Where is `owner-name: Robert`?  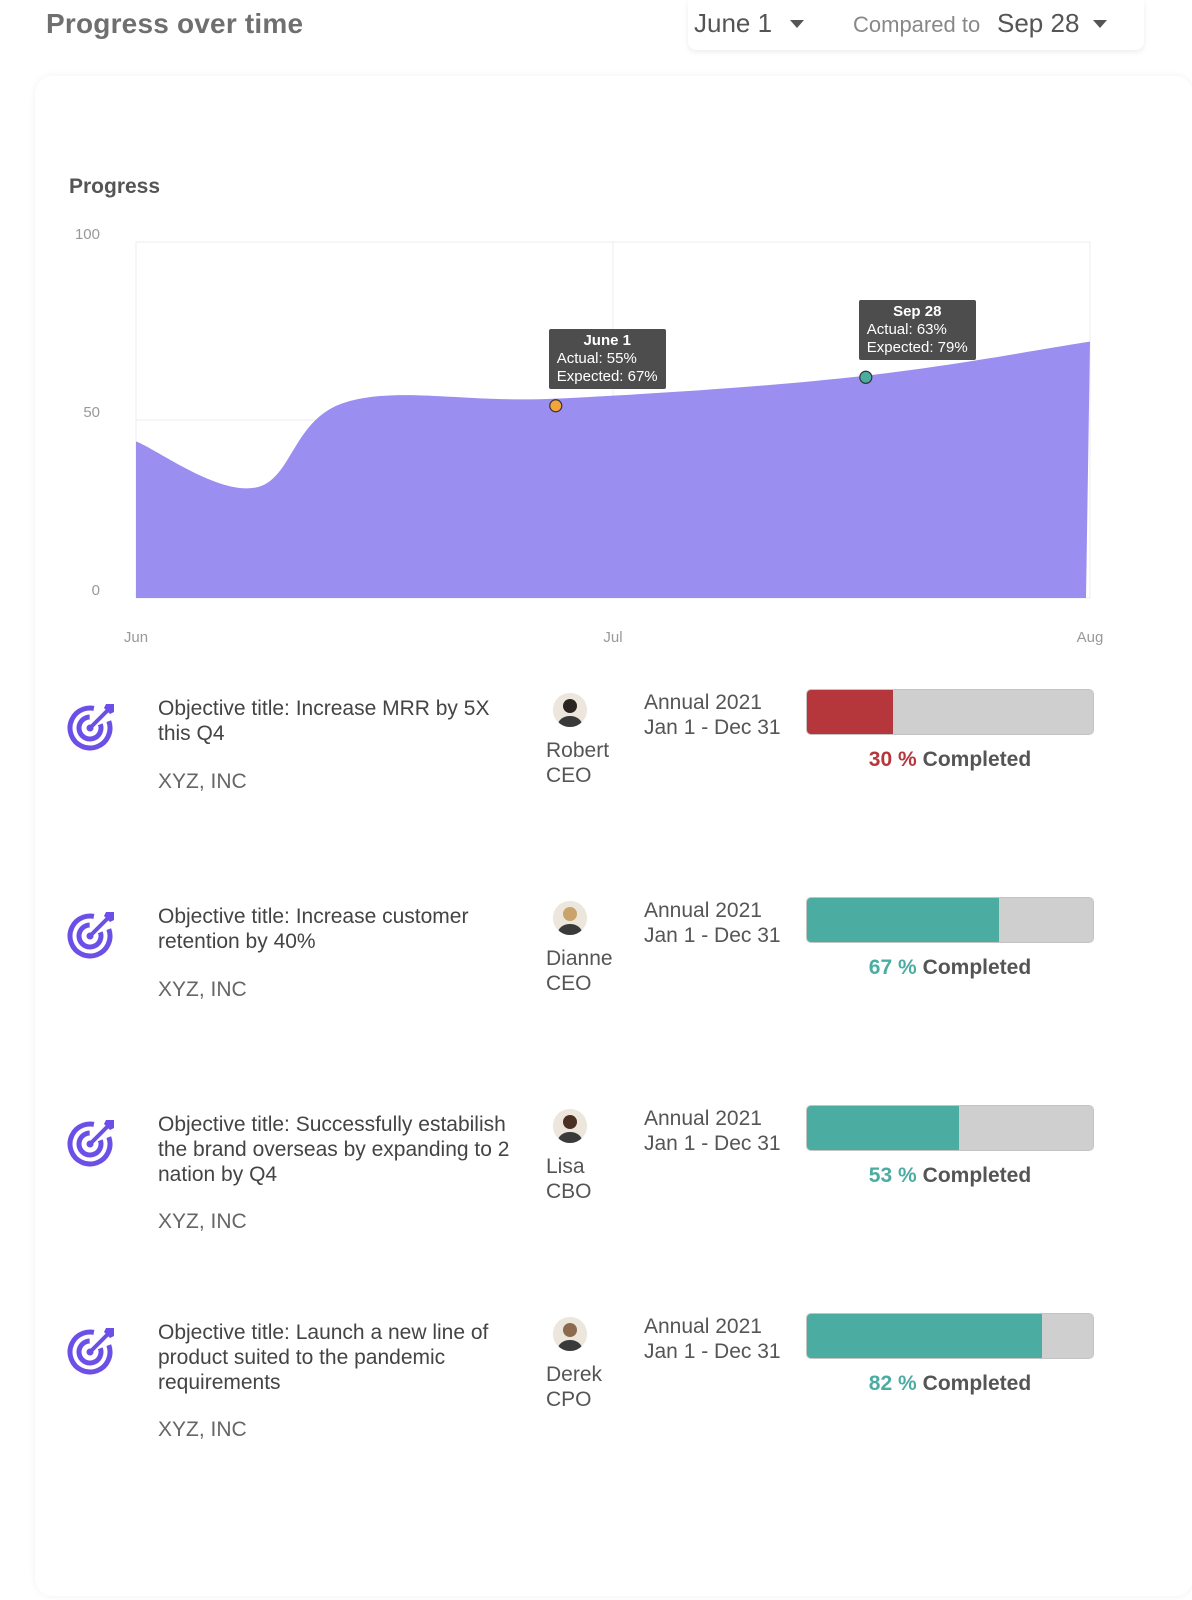 owner-name: Robert is located at coordinates (578, 750).